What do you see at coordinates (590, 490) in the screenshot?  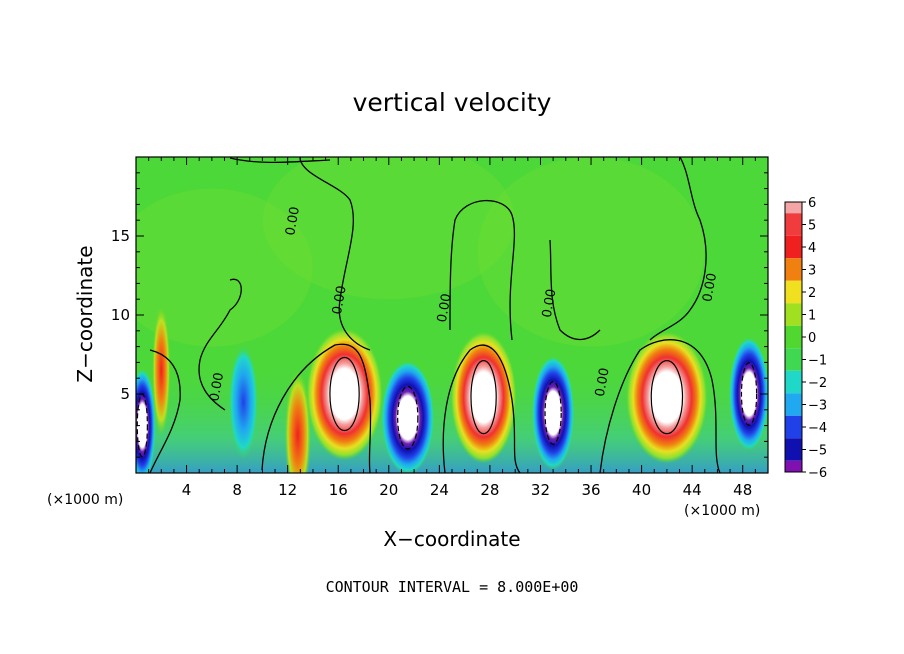 I see `x-tick-label-9: 36` at bounding box center [590, 490].